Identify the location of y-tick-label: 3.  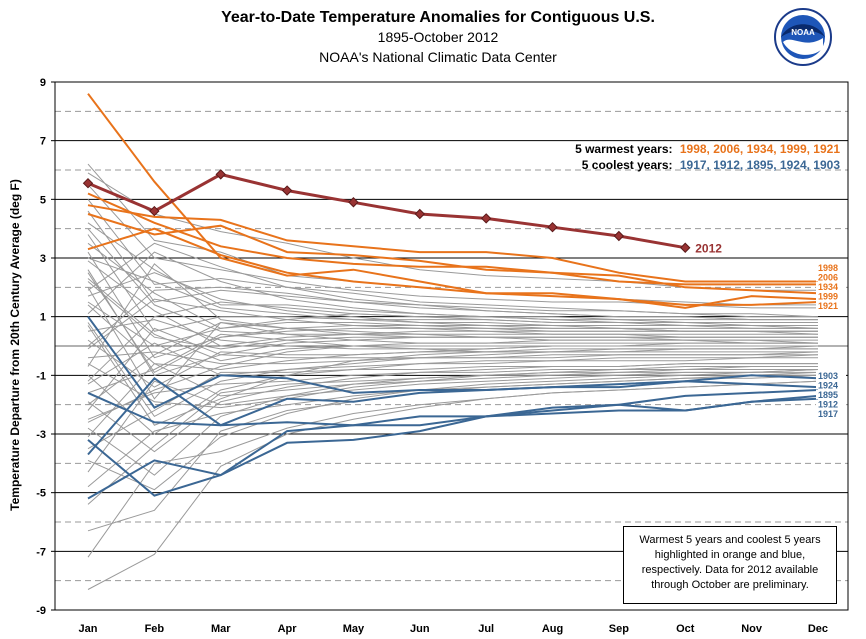
(43, 259).